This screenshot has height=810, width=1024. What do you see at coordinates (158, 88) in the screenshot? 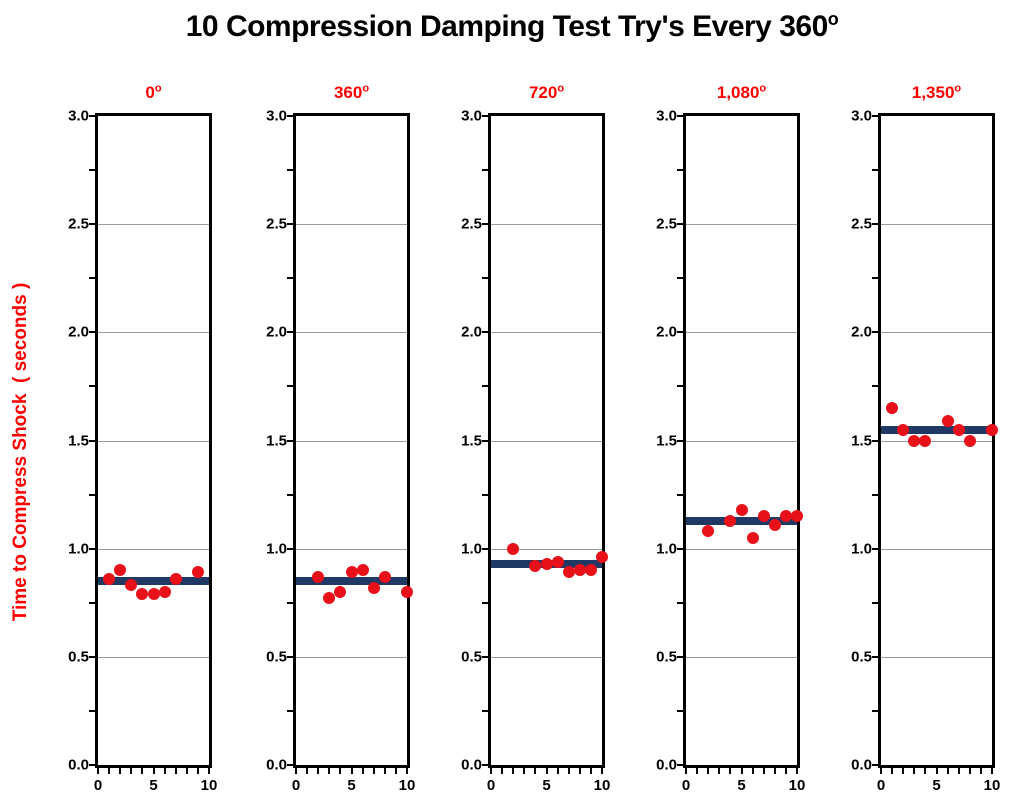
I see `panel-0deg-degree-superscript: o` at bounding box center [158, 88].